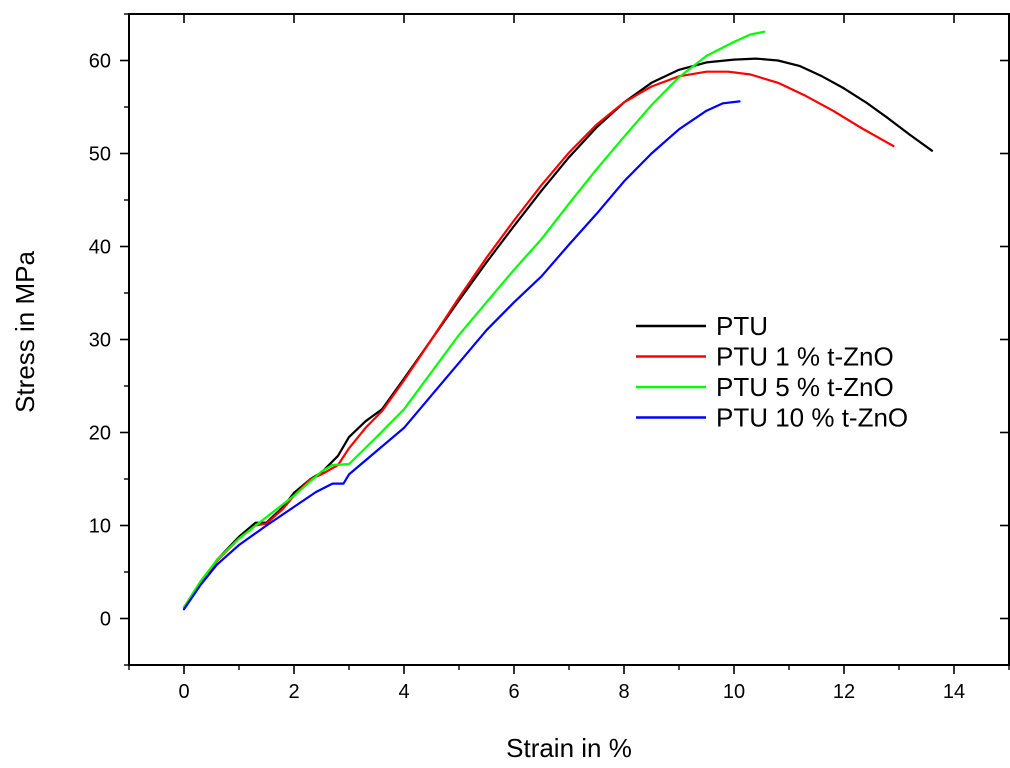  What do you see at coordinates (805, 357) in the screenshot?
I see `legend-label-2: PTU 1 % t-ZnO` at bounding box center [805, 357].